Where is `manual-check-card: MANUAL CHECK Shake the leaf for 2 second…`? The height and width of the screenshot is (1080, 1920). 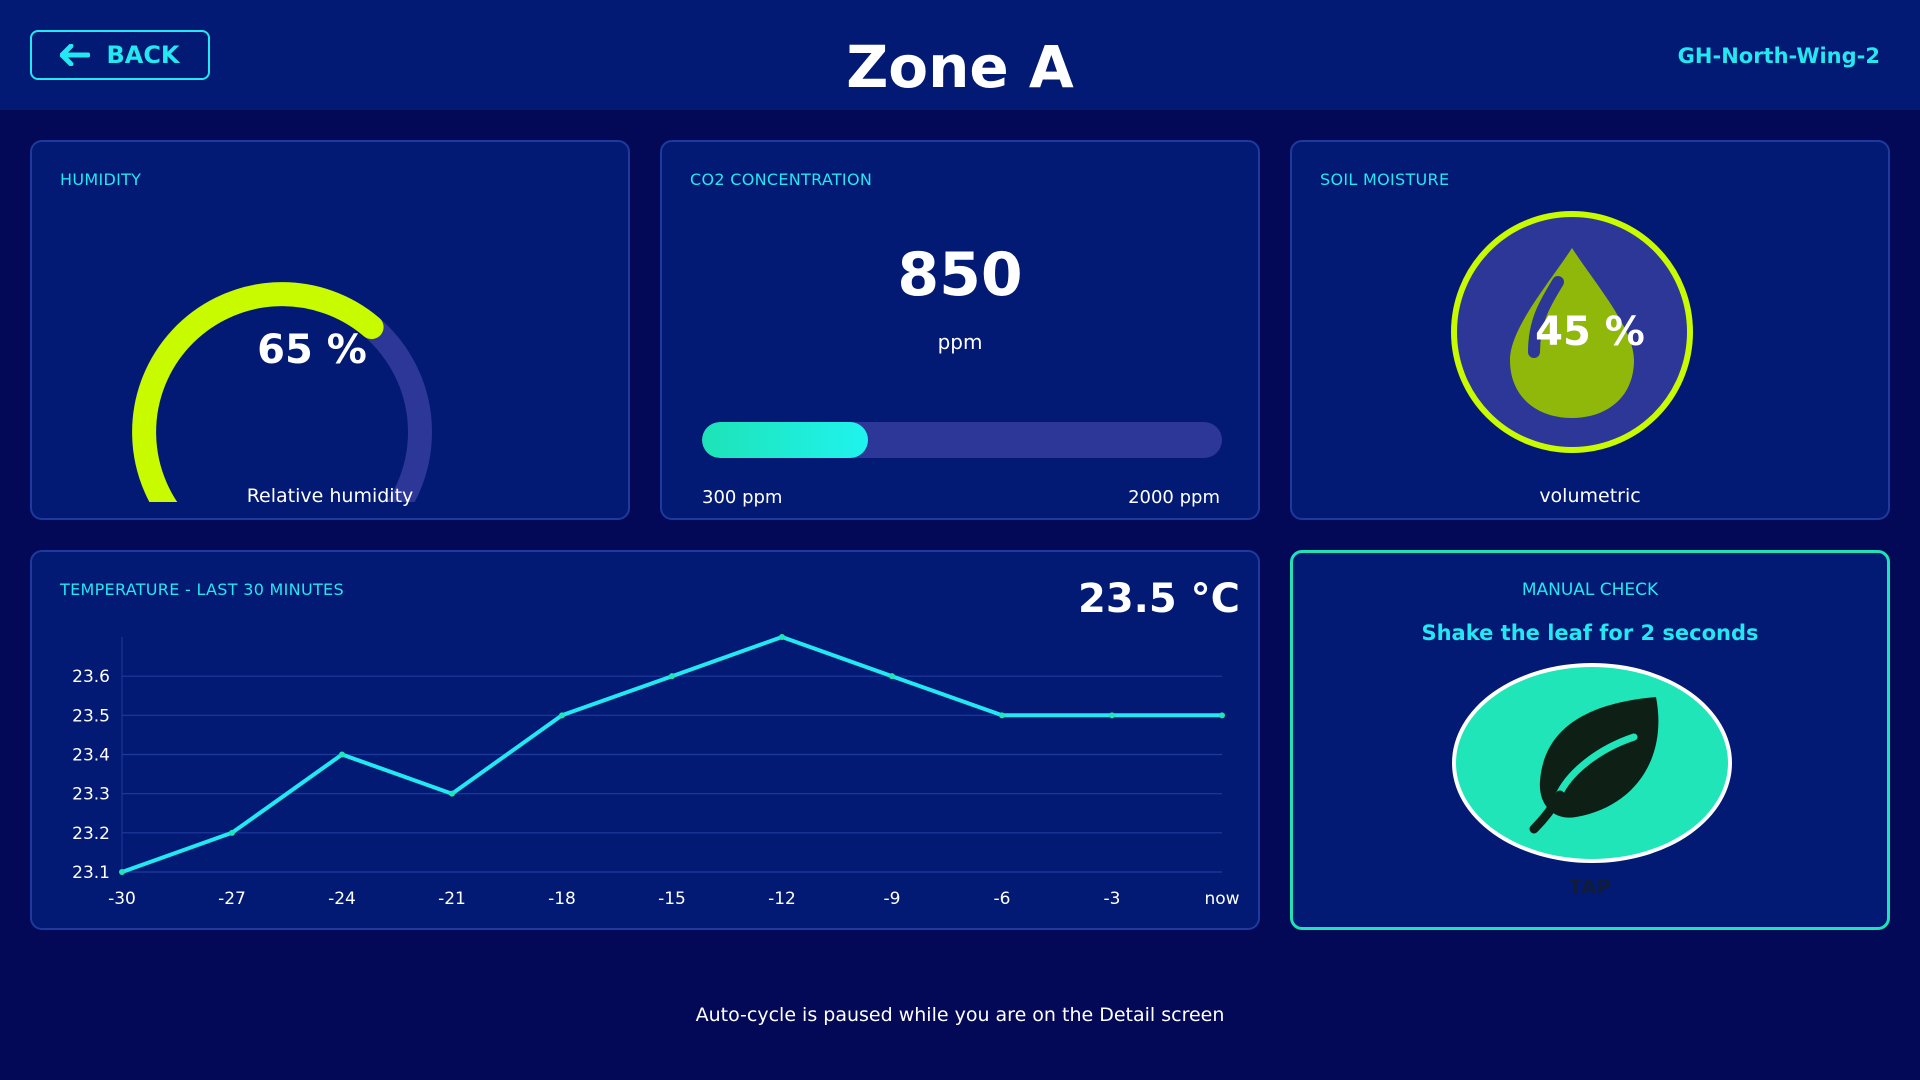
manual-check-card: MANUAL CHECK Shake the leaf for 2 second… is located at coordinates (1590, 740).